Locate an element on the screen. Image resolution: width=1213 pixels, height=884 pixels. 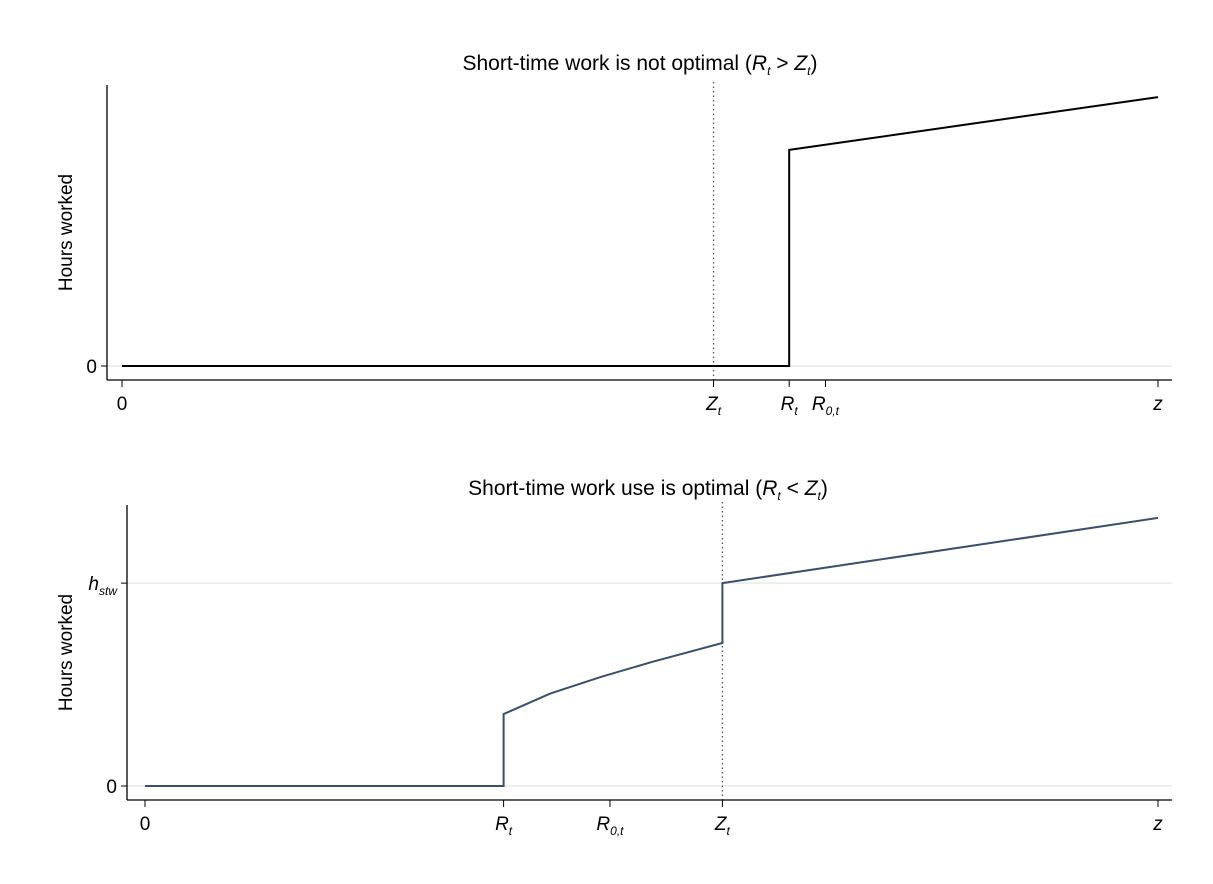
tick-label: hstw is located at coordinates (103, 586).